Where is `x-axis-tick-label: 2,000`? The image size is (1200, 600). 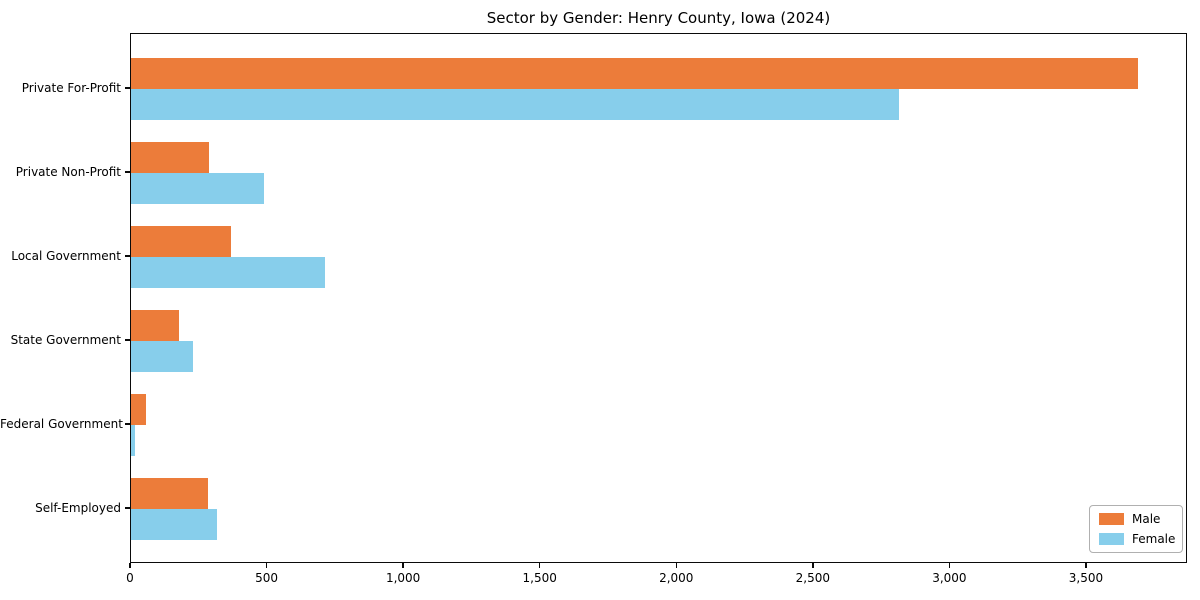
x-axis-tick-label: 2,000 is located at coordinates (676, 578).